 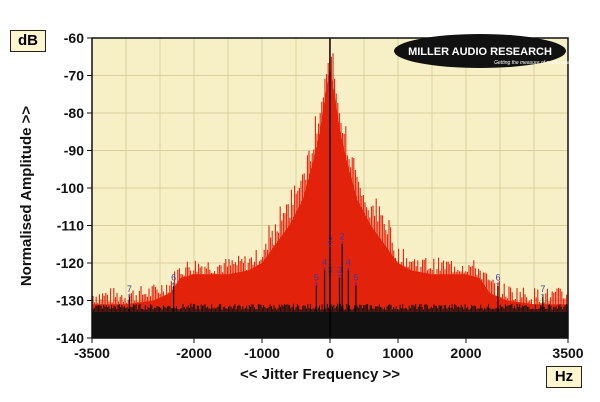 What do you see at coordinates (262, 353) in the screenshot?
I see `x-tick-label: -1000` at bounding box center [262, 353].